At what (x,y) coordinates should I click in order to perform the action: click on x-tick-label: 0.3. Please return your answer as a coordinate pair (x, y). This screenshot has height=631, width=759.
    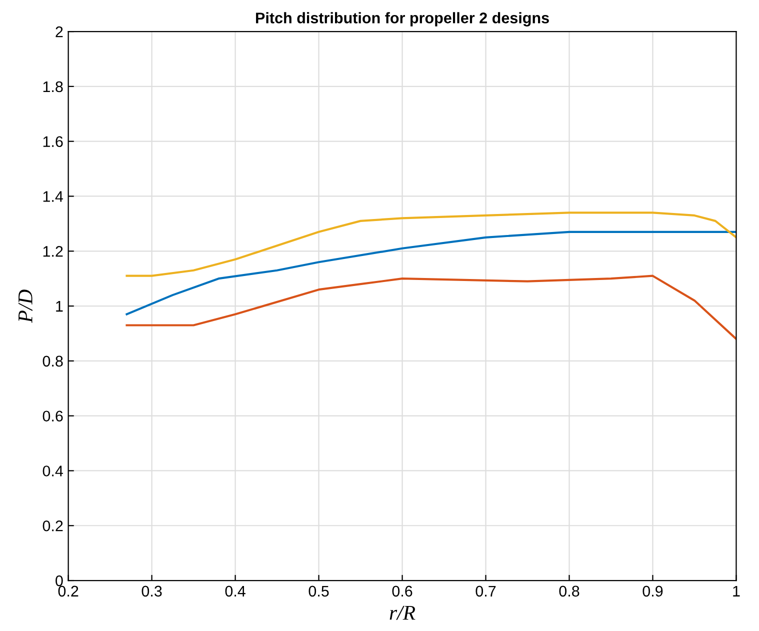
    Looking at the image, I should click on (152, 591).